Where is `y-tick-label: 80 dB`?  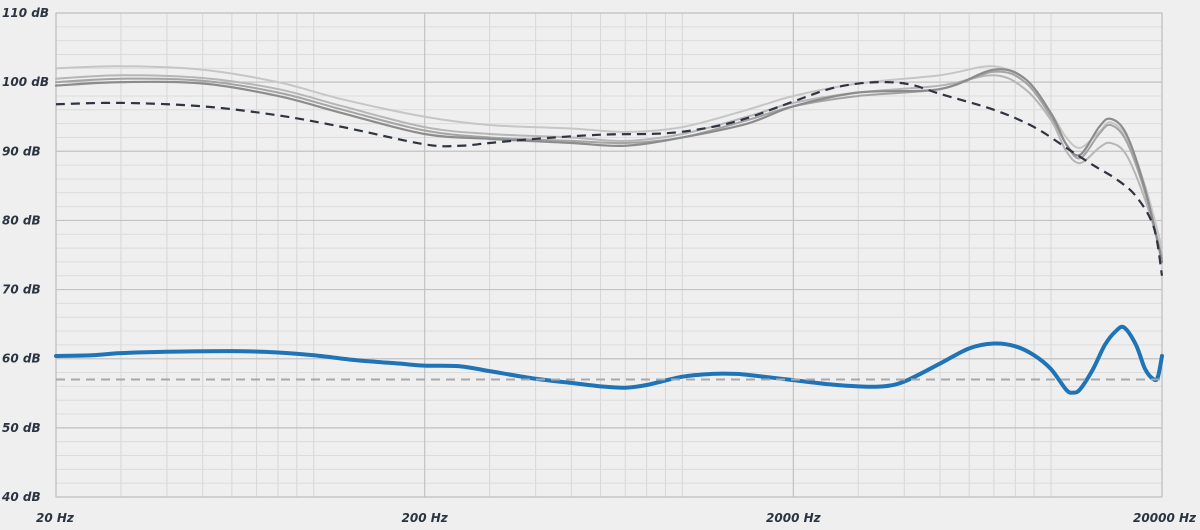
y-tick-label: 80 dB is located at coordinates (21, 220).